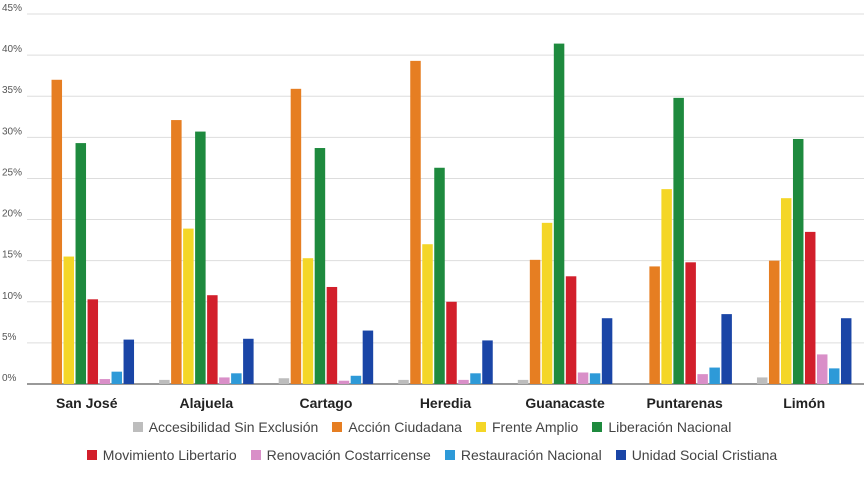 The width and height of the screenshot is (864, 491). What do you see at coordinates (87, 403) in the screenshot?
I see `x-tick-label: San José` at bounding box center [87, 403].